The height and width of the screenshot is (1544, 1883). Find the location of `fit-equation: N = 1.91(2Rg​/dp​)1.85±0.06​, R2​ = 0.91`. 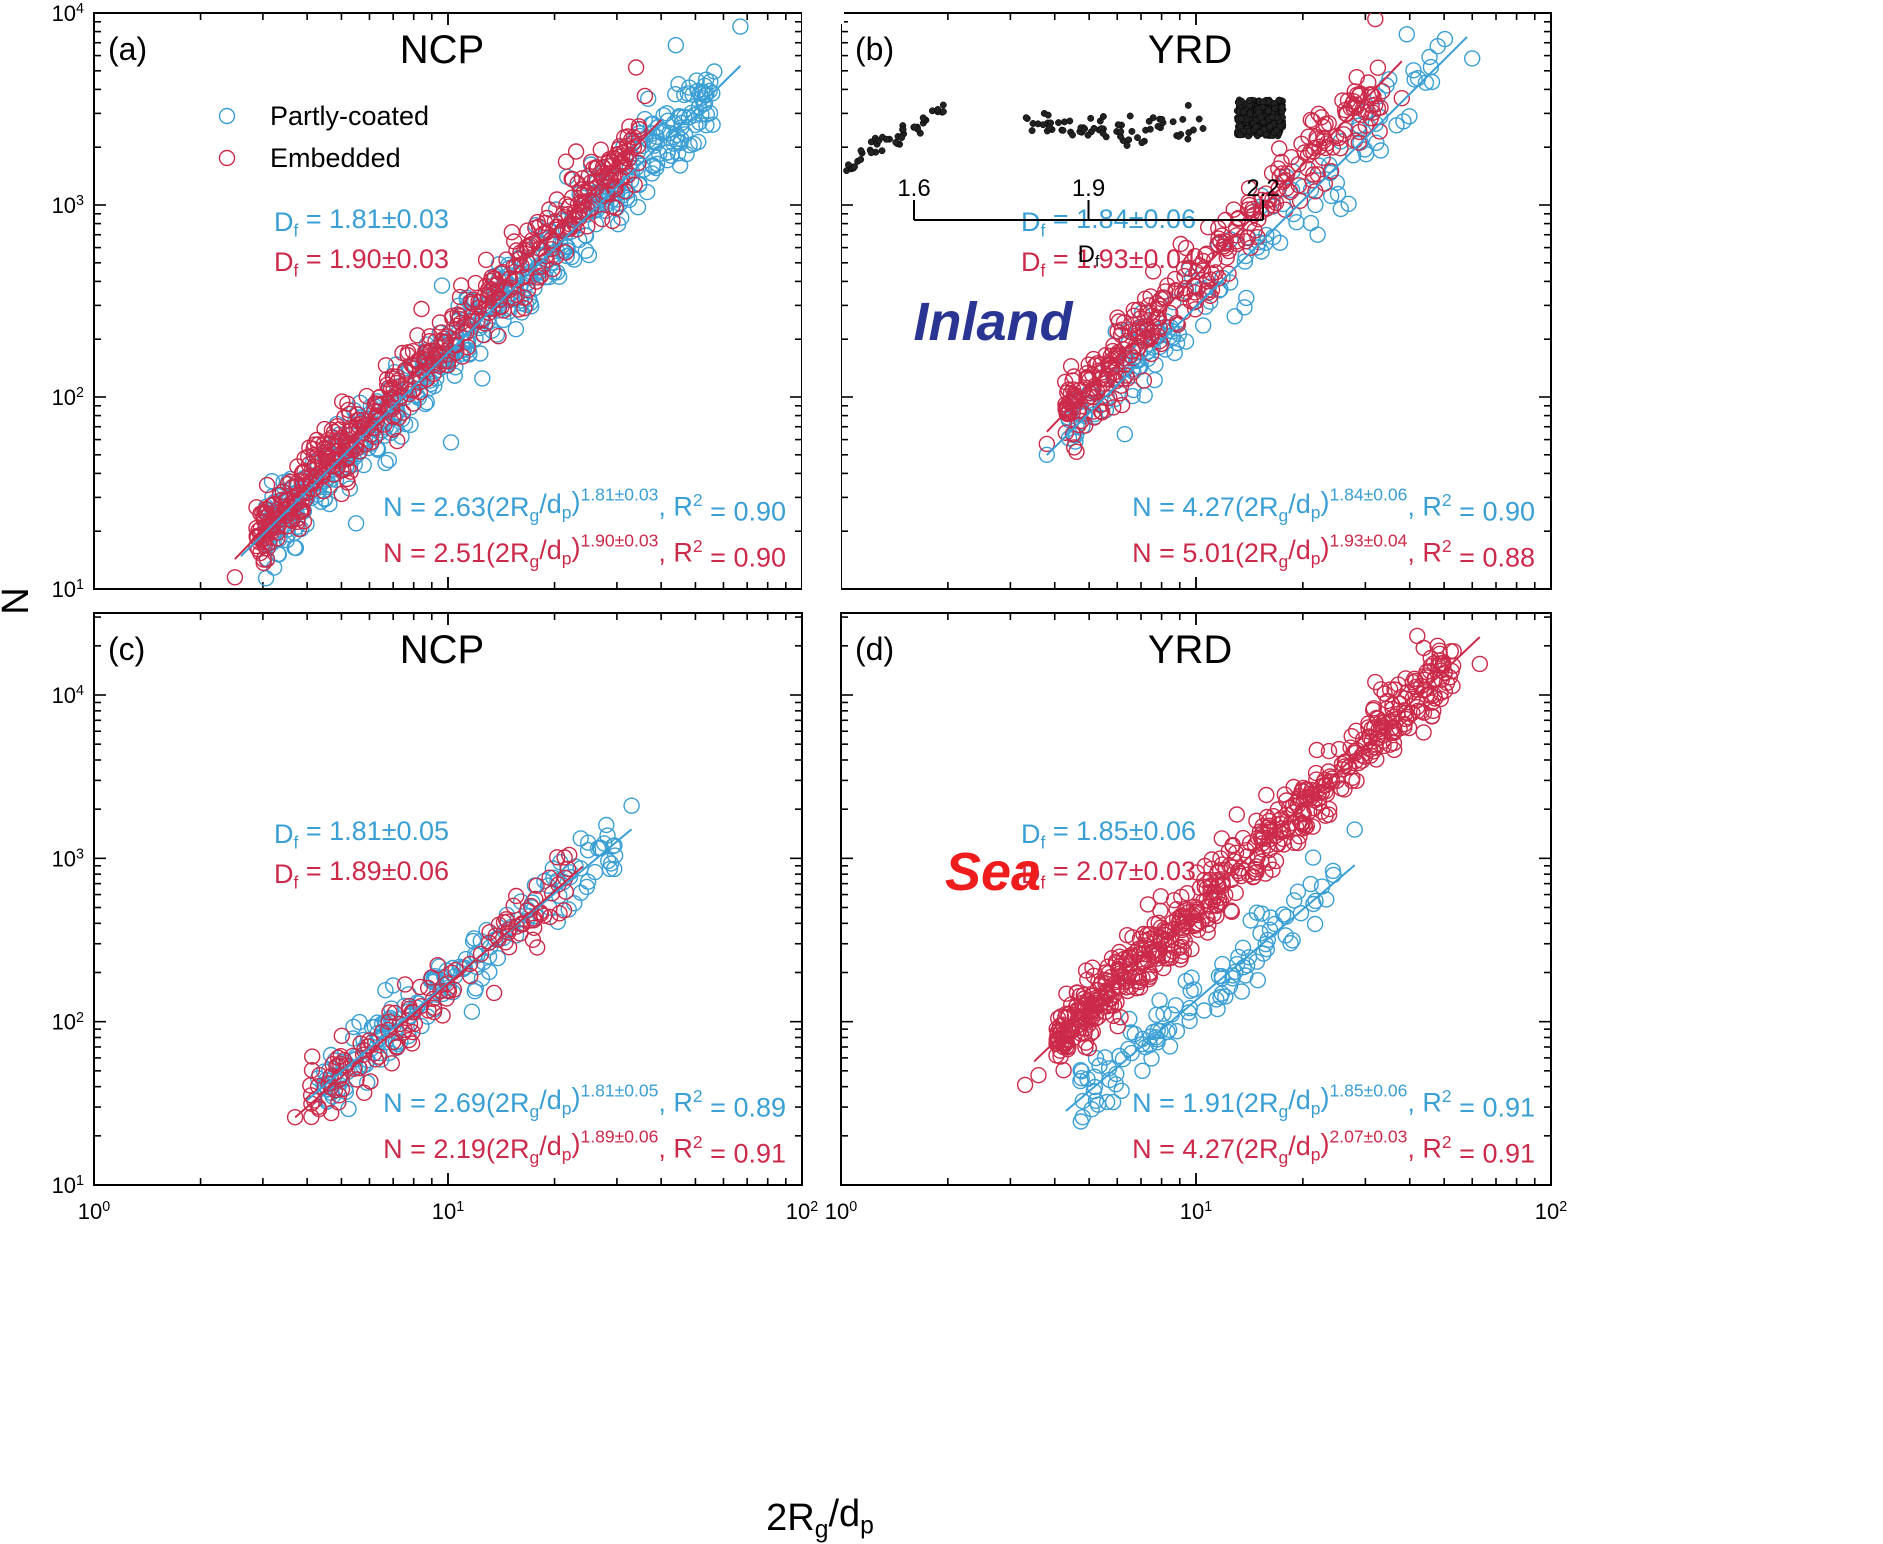

fit-equation: N = 1.91(2Rg​/dp​)1.85±0.06​, R2​ = 0.91 is located at coordinates (1333, 1102).